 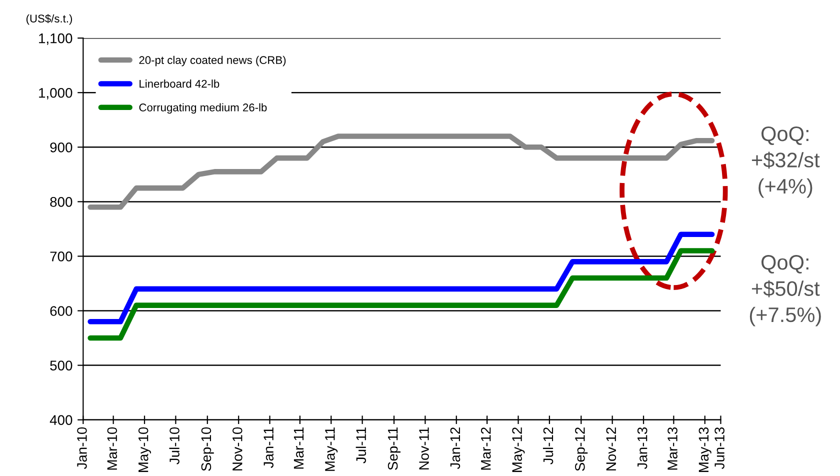 What do you see at coordinates (548, 445) in the screenshot?
I see `x-tick-label: Jul-12` at bounding box center [548, 445].